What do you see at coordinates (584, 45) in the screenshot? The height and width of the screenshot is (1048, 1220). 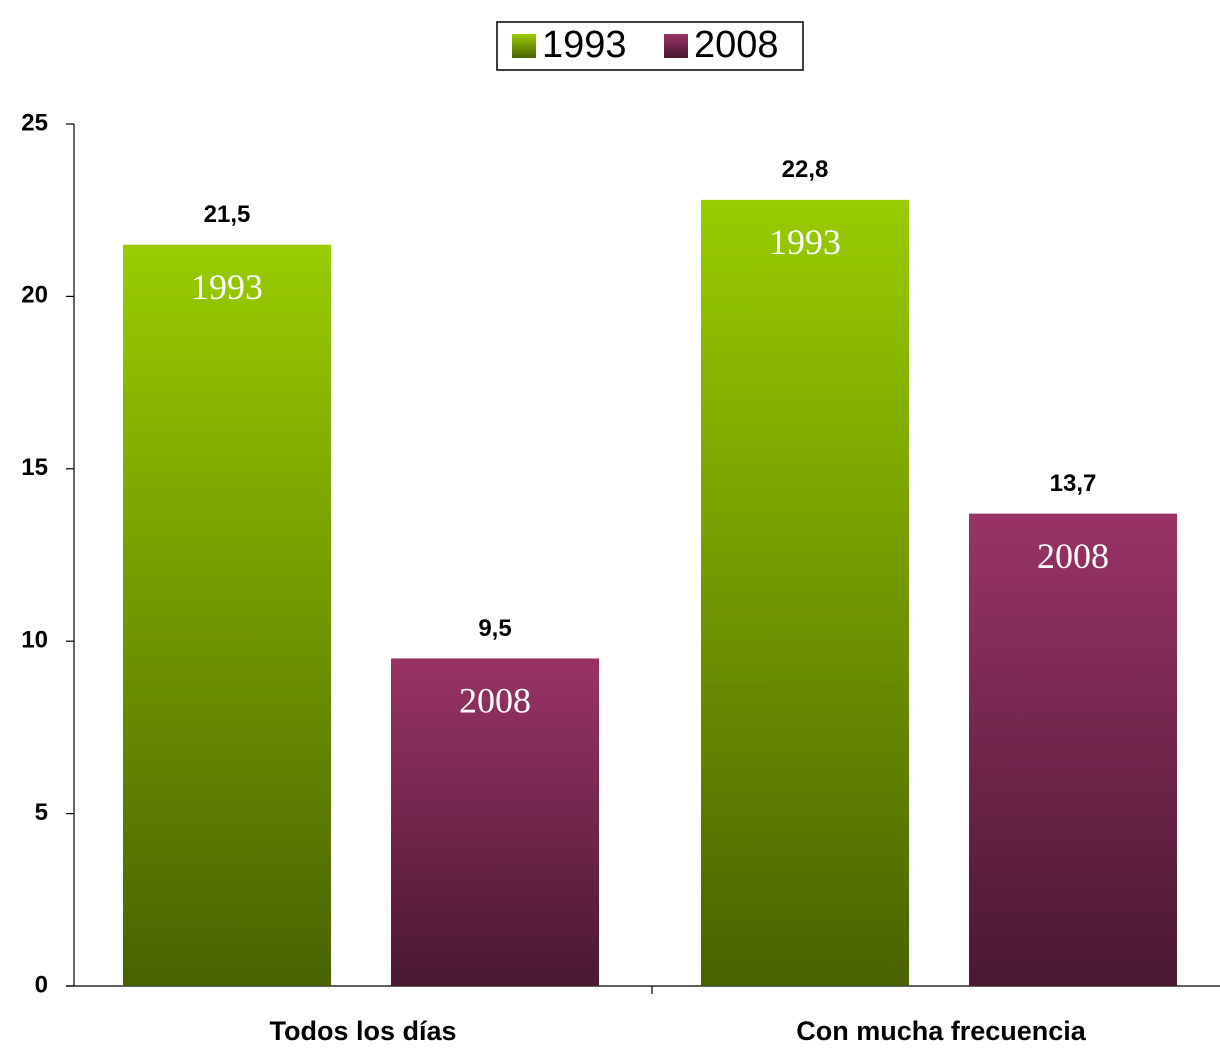 I see `legend-label: 1993` at bounding box center [584, 45].